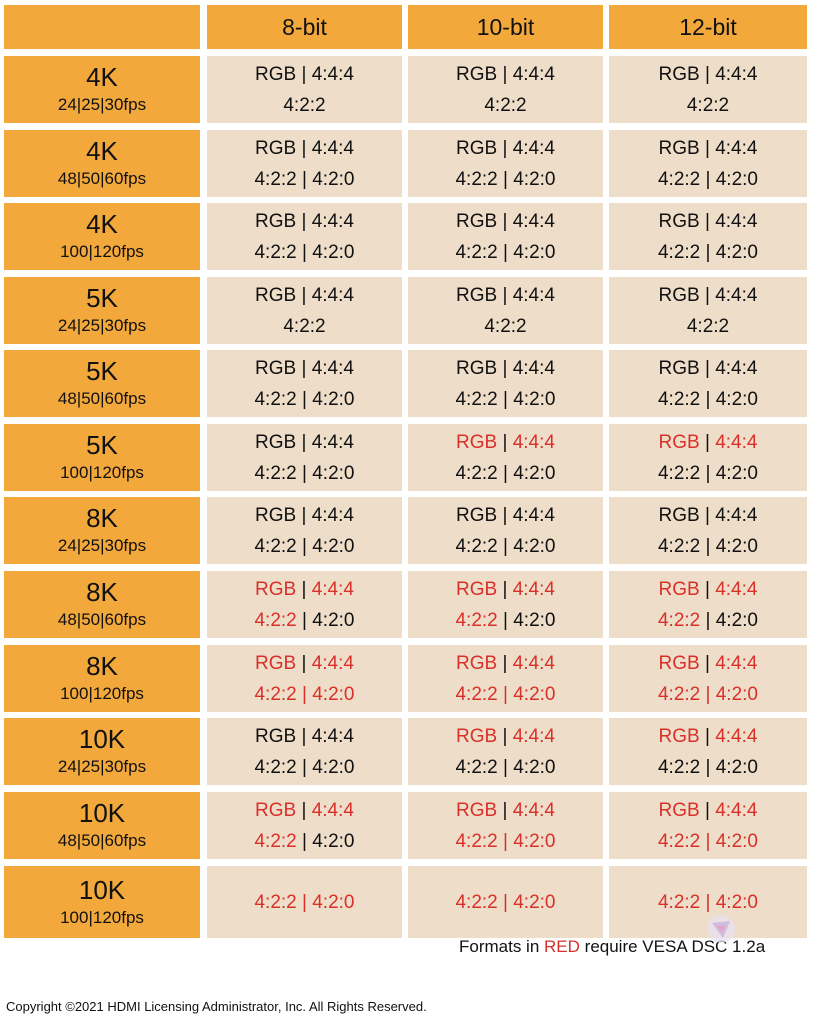  I want to click on row-header: 8K 24|25|30fps, so click(102, 530).